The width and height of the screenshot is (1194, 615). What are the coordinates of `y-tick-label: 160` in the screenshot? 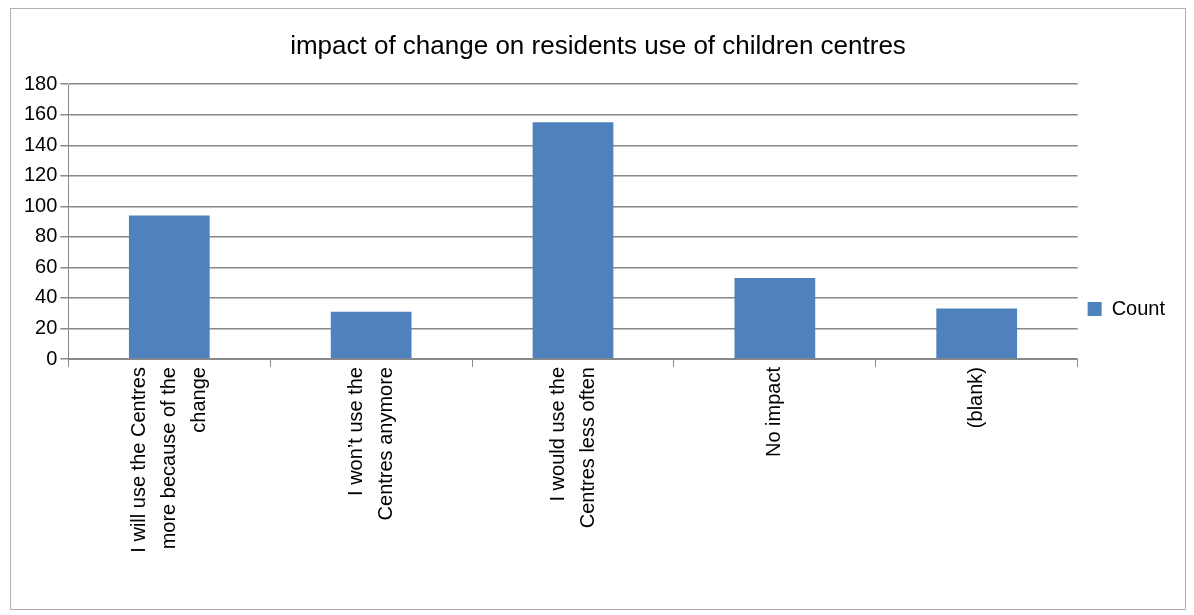 It's located at (40, 113).